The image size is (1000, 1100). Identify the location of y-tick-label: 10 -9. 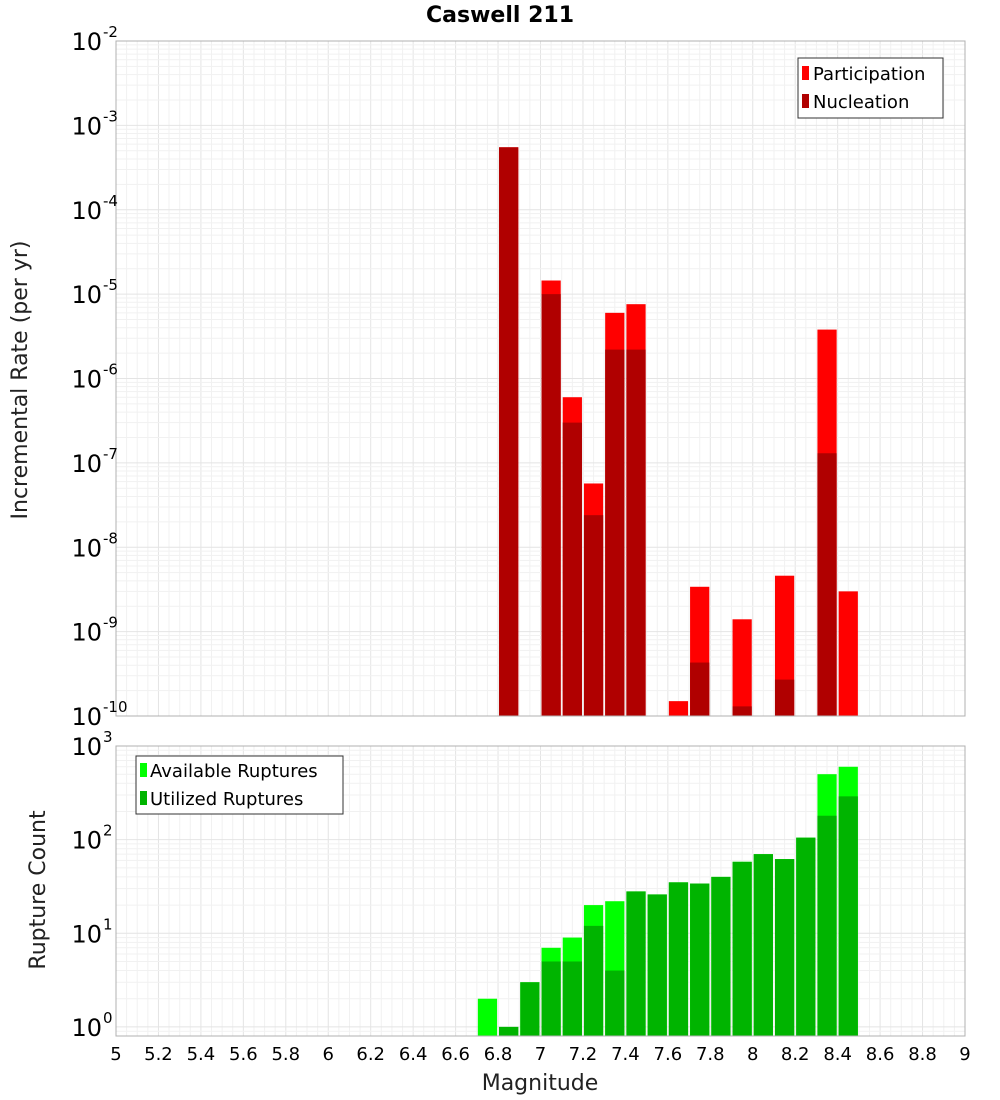
(94, 630).